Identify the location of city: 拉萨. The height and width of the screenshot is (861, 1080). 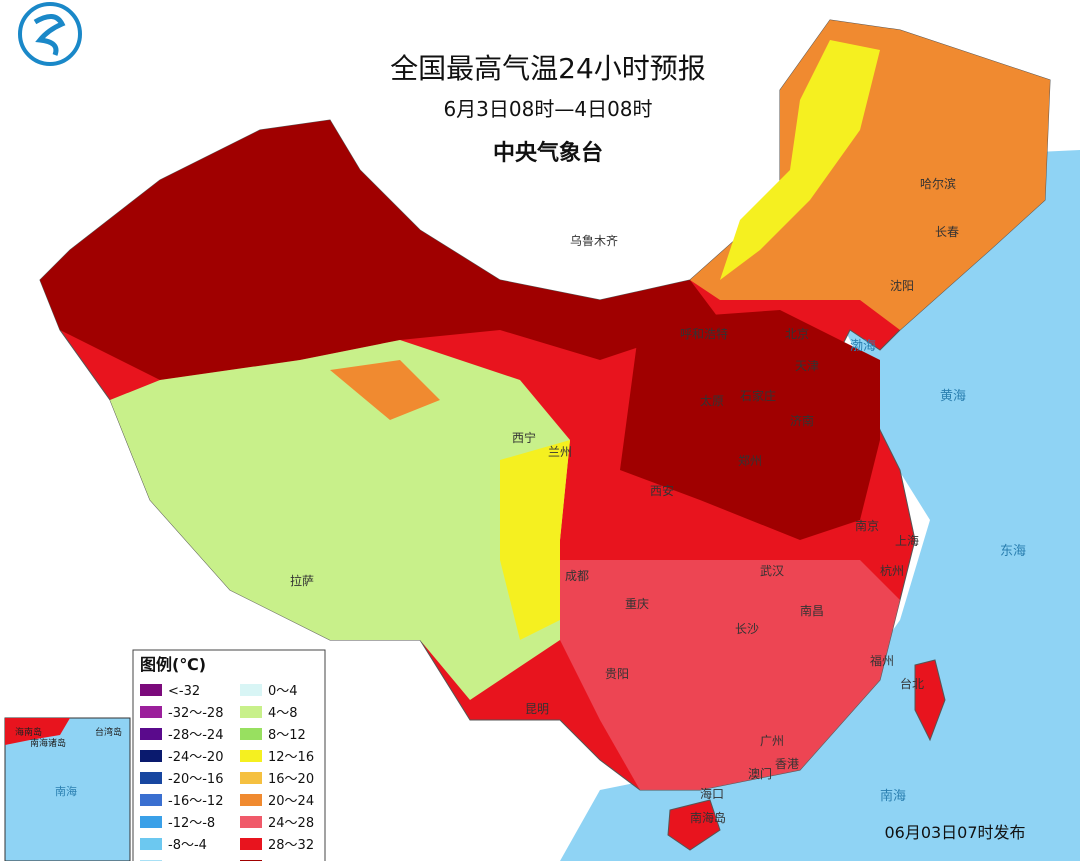
(302, 580).